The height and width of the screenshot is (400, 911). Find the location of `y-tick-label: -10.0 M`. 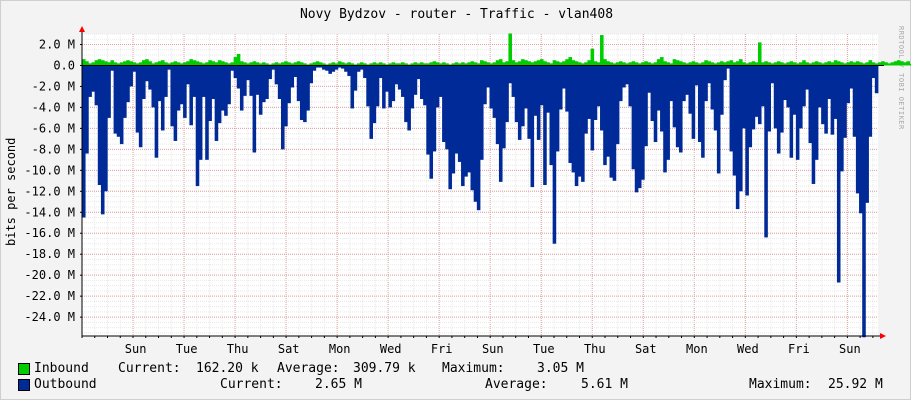

y-tick-label: -10.0 M is located at coordinates (49, 170).